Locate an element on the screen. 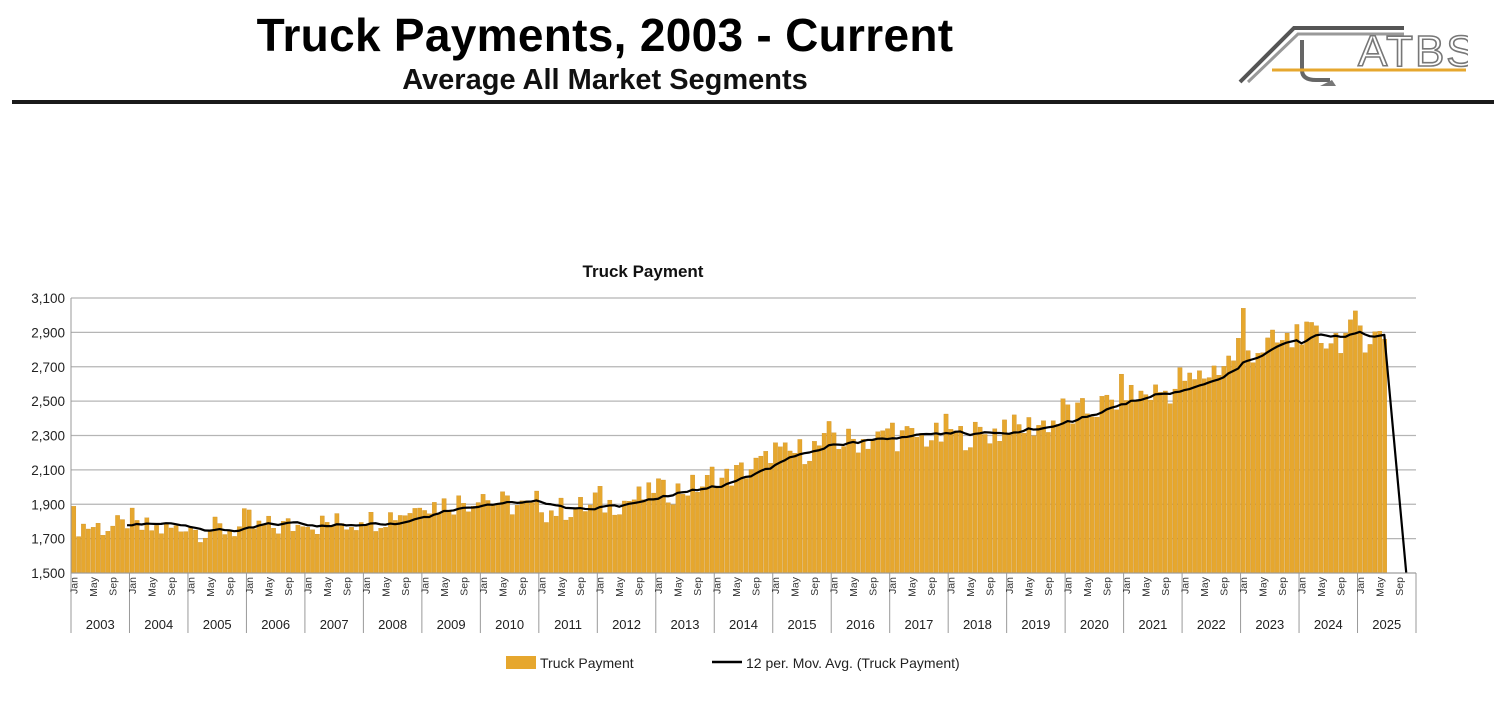  year-label: 2012 is located at coordinates (626, 624).